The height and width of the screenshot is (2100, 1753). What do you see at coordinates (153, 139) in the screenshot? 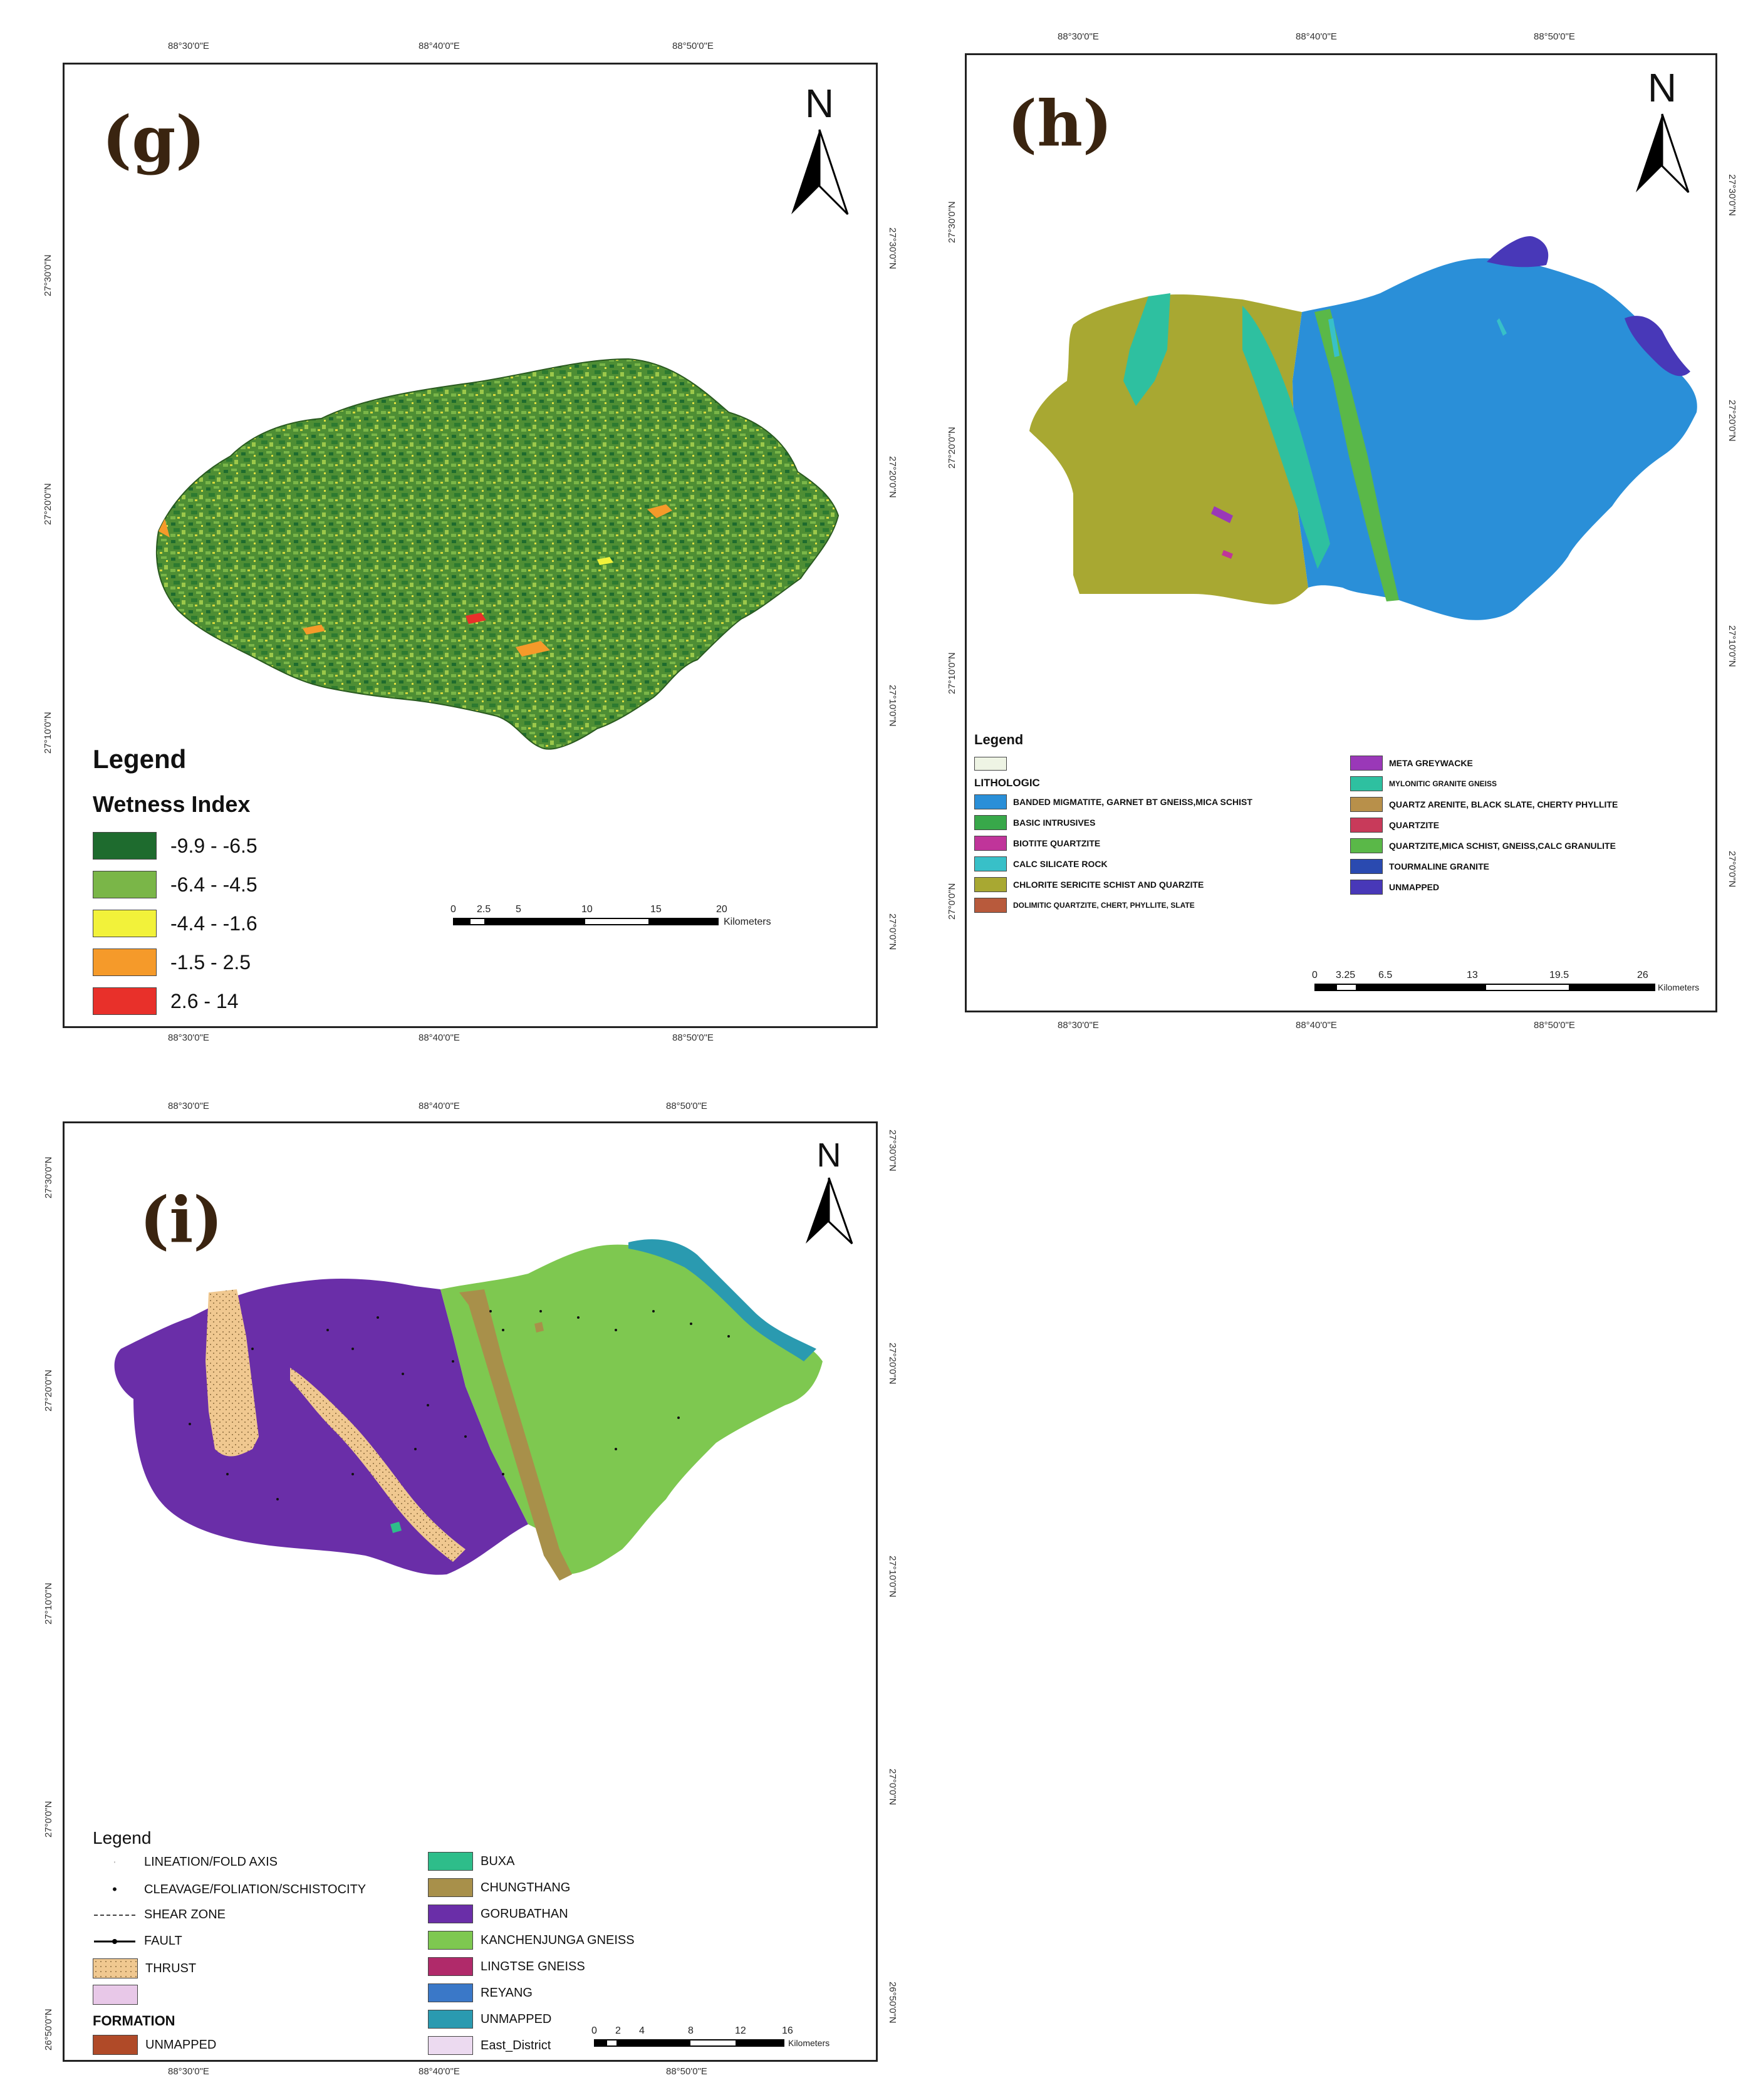
I see `panel-label: (g)` at bounding box center [153, 139].